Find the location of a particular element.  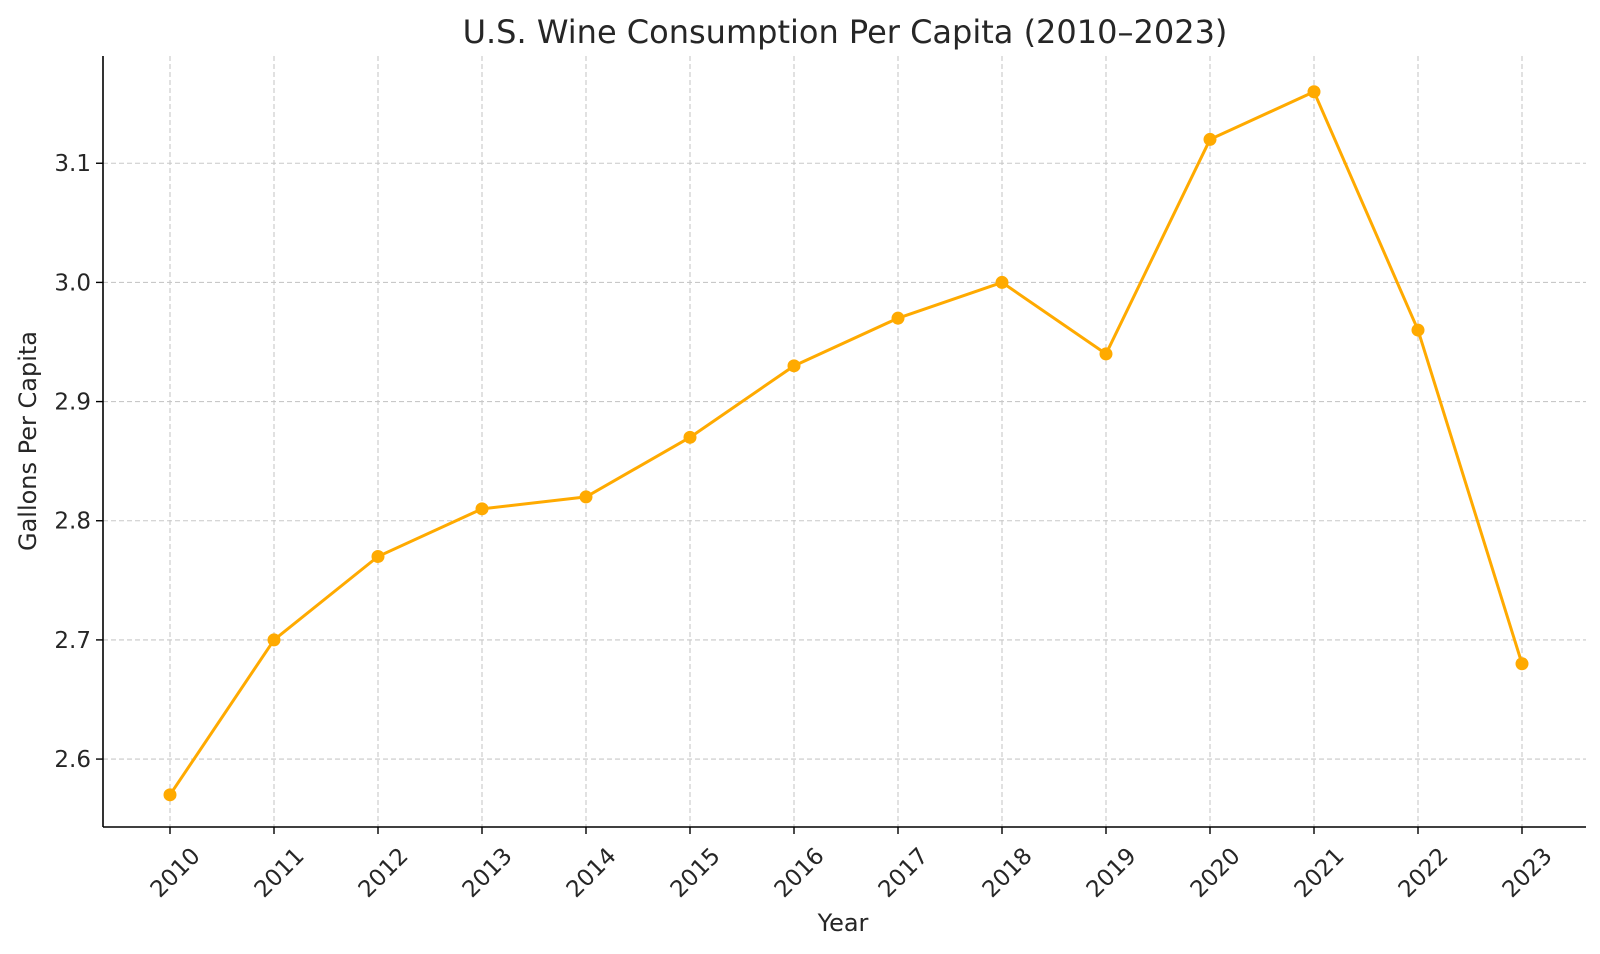

y-axis-label: Gallons Per Capita is located at coordinates (28, 441).